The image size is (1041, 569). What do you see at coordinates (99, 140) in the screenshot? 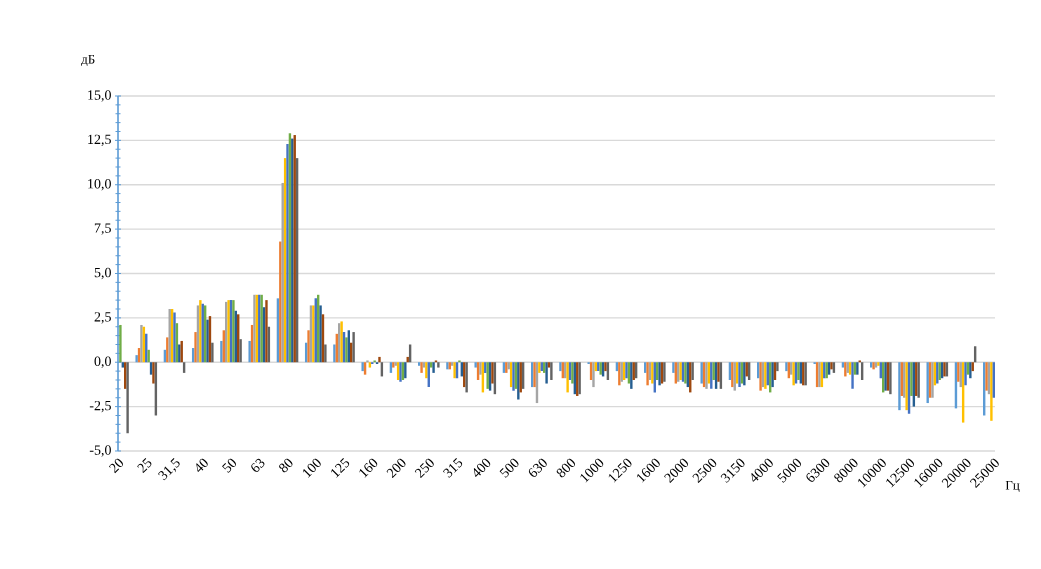
I see `y-tick-label: 12,5` at bounding box center [99, 140].